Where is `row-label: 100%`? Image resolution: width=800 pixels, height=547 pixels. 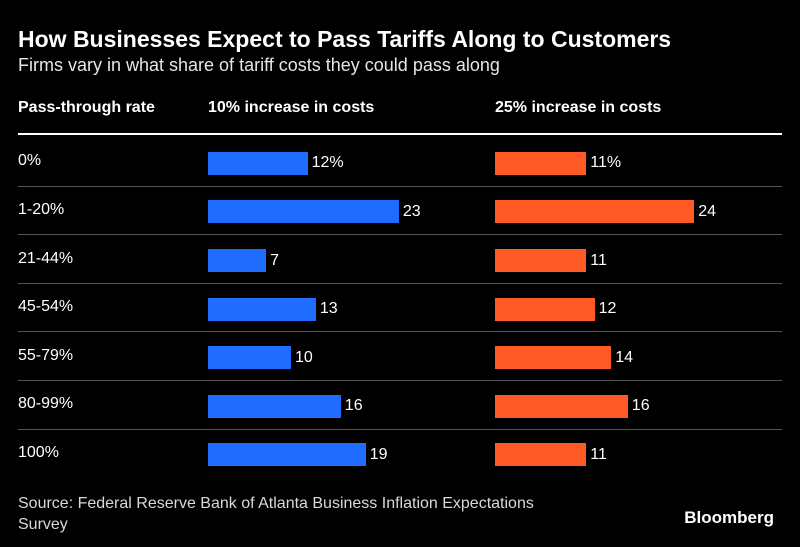 row-label: 100% is located at coordinates (38, 452).